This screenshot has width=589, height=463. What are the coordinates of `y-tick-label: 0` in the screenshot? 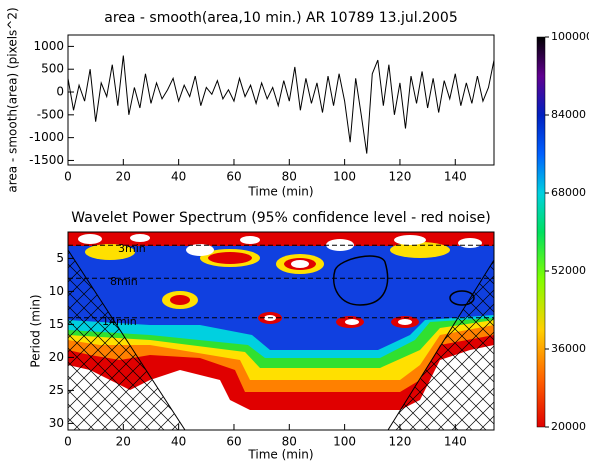 It's located at (60, 92).